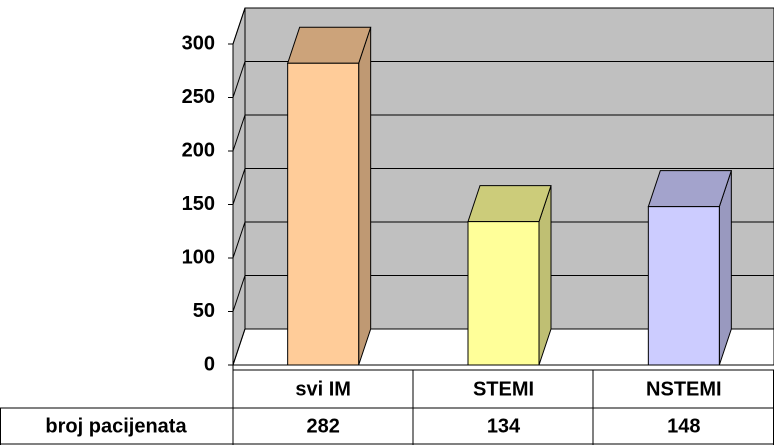  What do you see at coordinates (198, 204) in the screenshot?
I see `y-tick-label: 150` at bounding box center [198, 204].